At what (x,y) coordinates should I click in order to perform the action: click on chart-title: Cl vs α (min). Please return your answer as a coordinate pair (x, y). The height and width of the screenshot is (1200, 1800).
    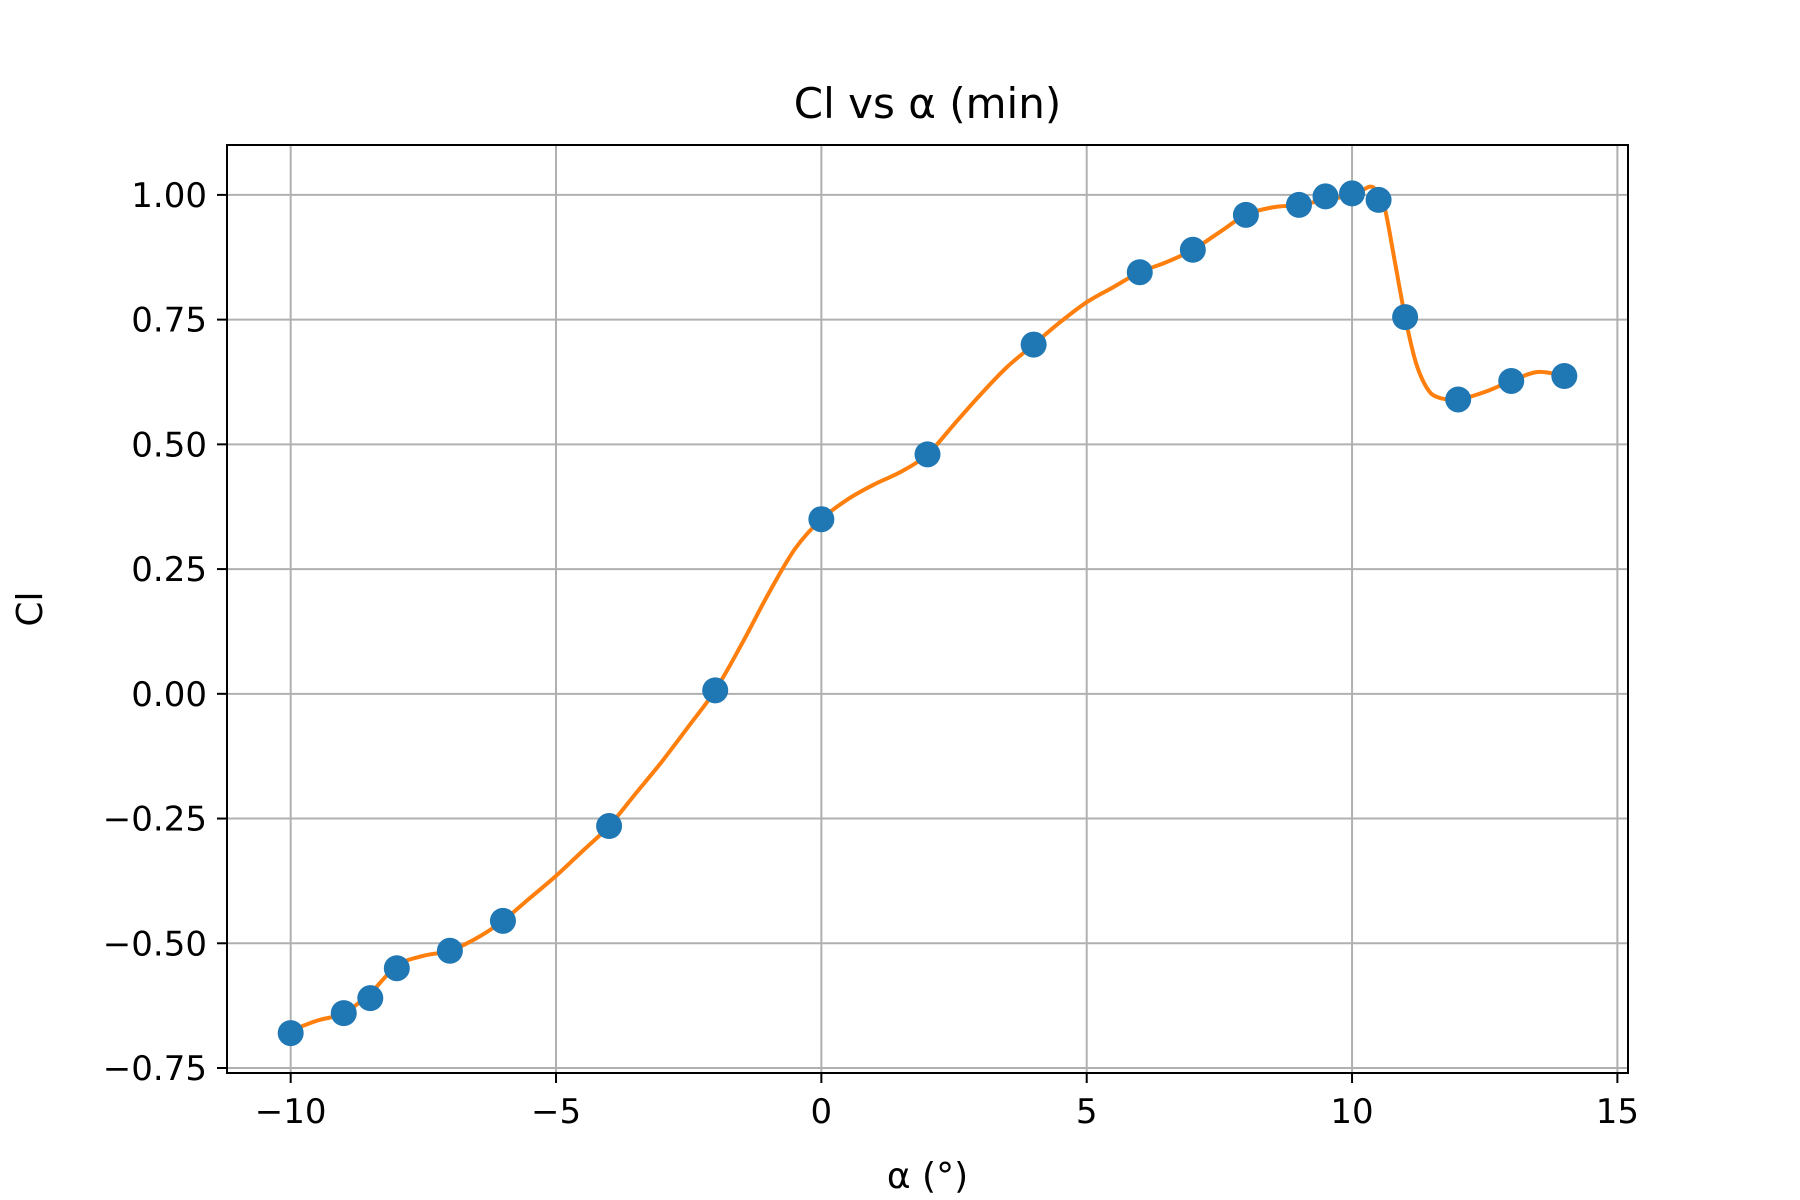
    Looking at the image, I should click on (927, 103).